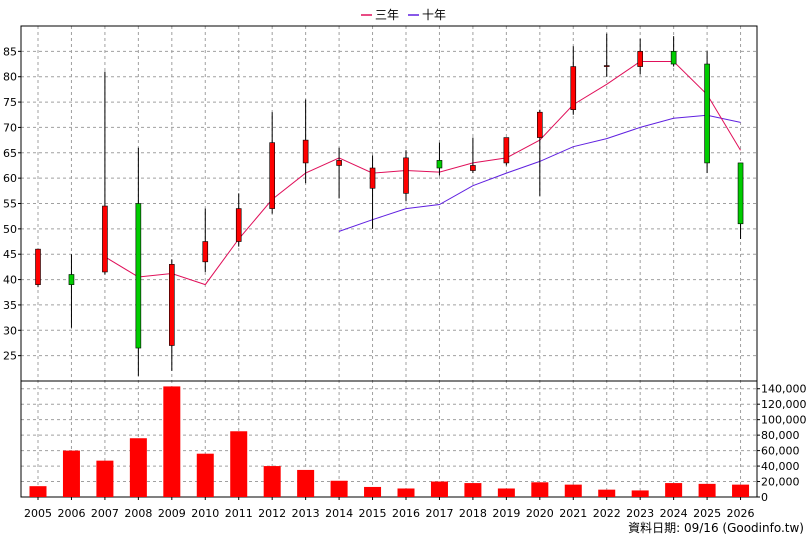 This screenshot has width=808, height=540. Describe the element at coordinates (10, 51) in the screenshot. I see `price-tick-label: 85` at that location.